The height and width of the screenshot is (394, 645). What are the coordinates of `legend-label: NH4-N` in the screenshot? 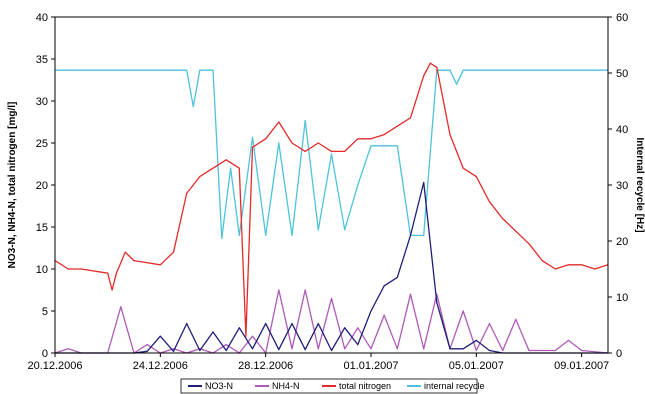 It's located at (286, 386).